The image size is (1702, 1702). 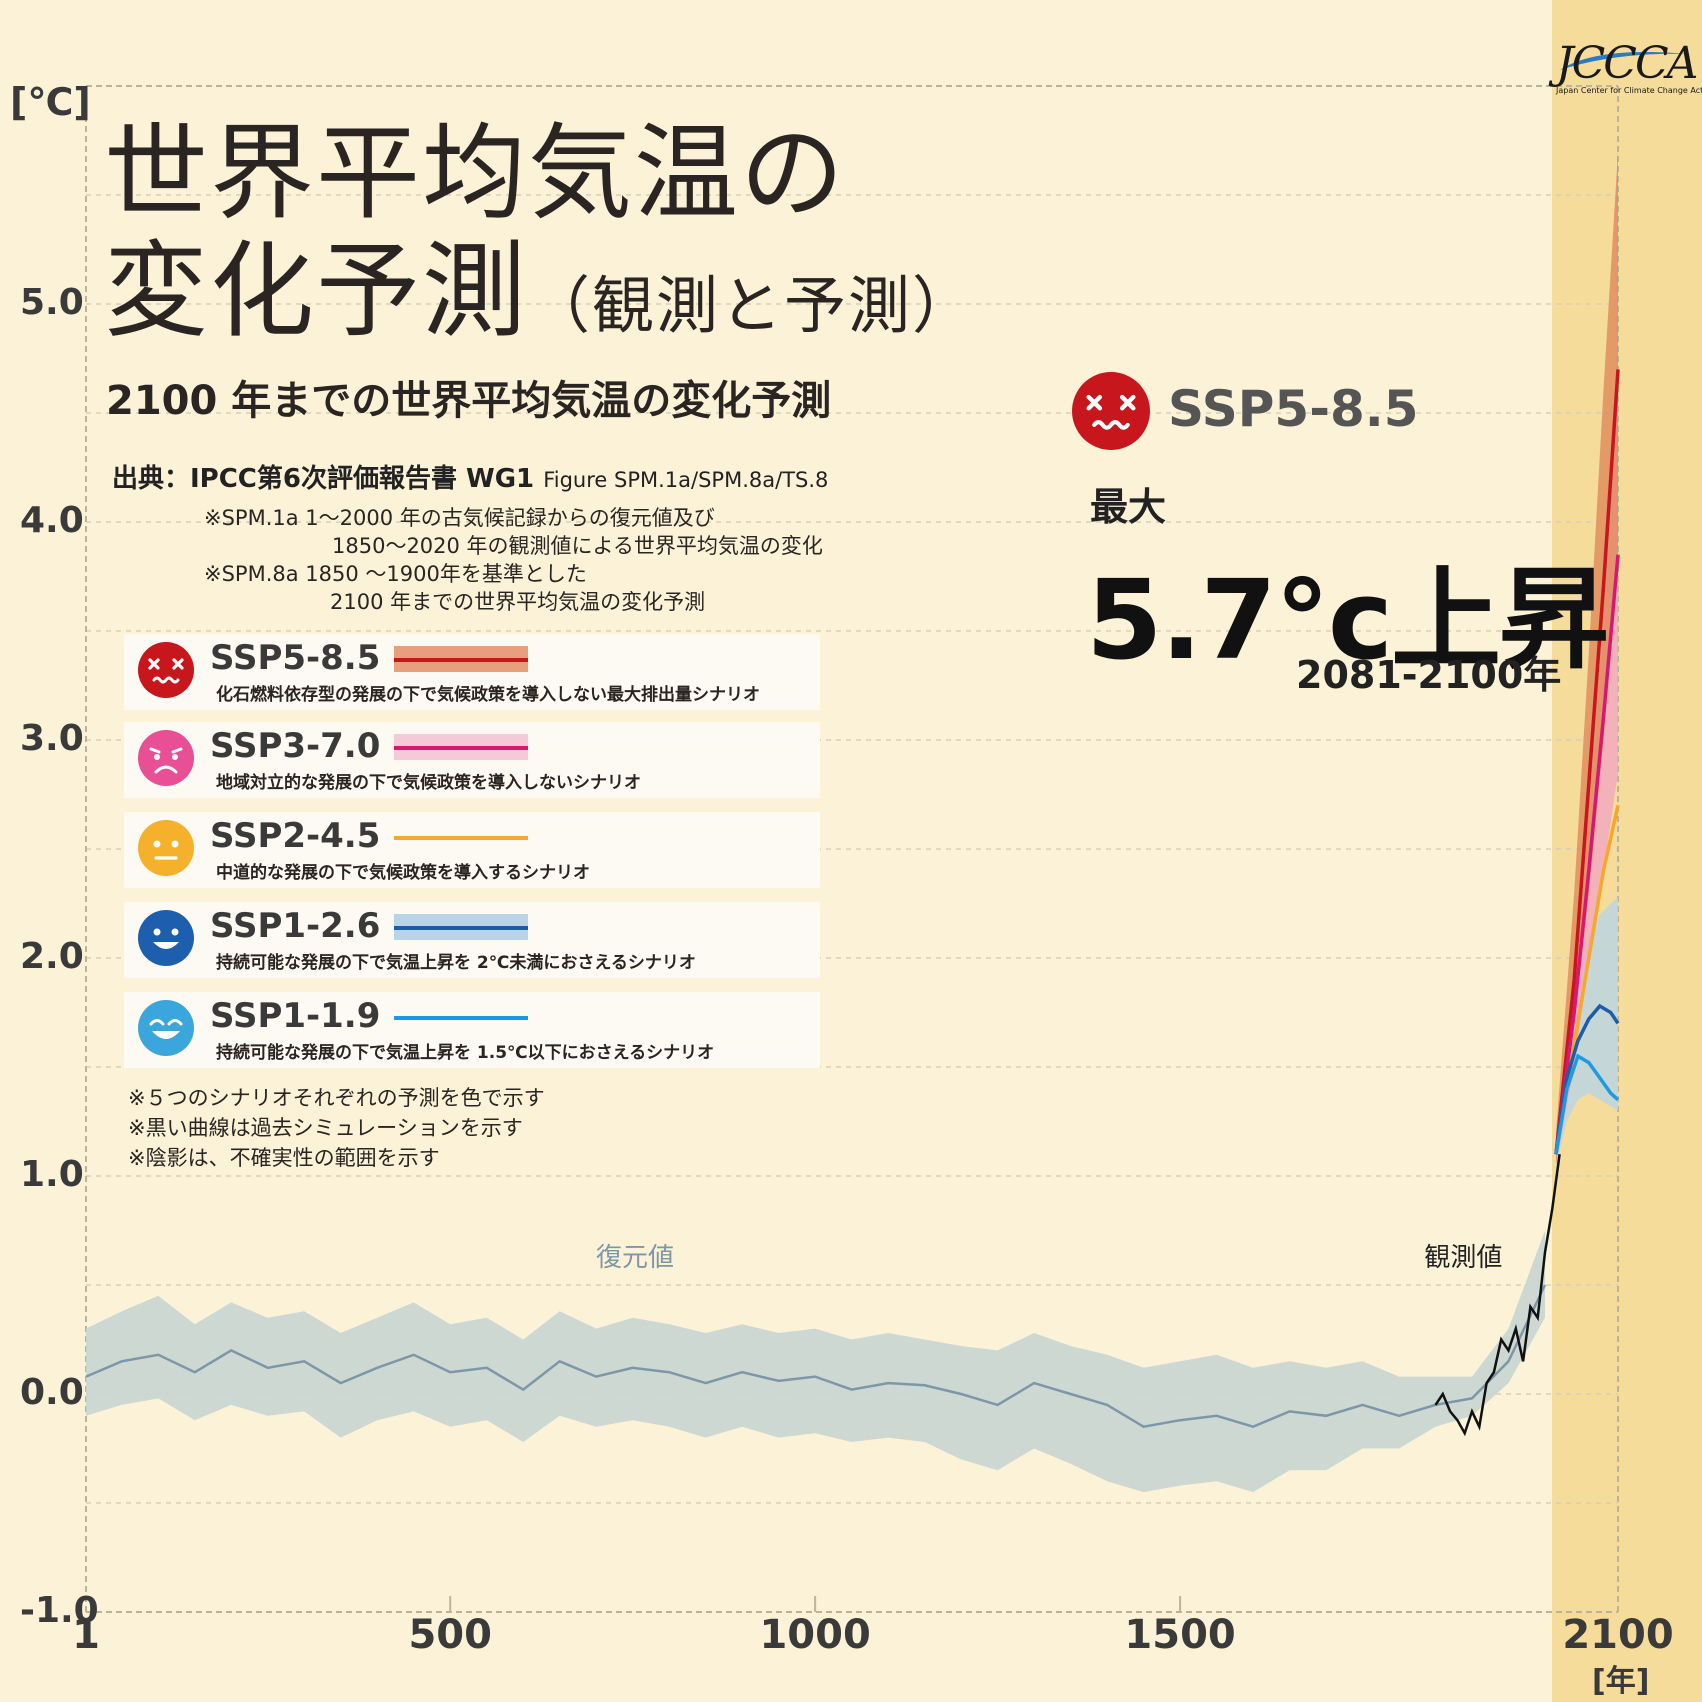 What do you see at coordinates (1587, 854) in the screenshot?
I see `line-ssp3-7.0` at bounding box center [1587, 854].